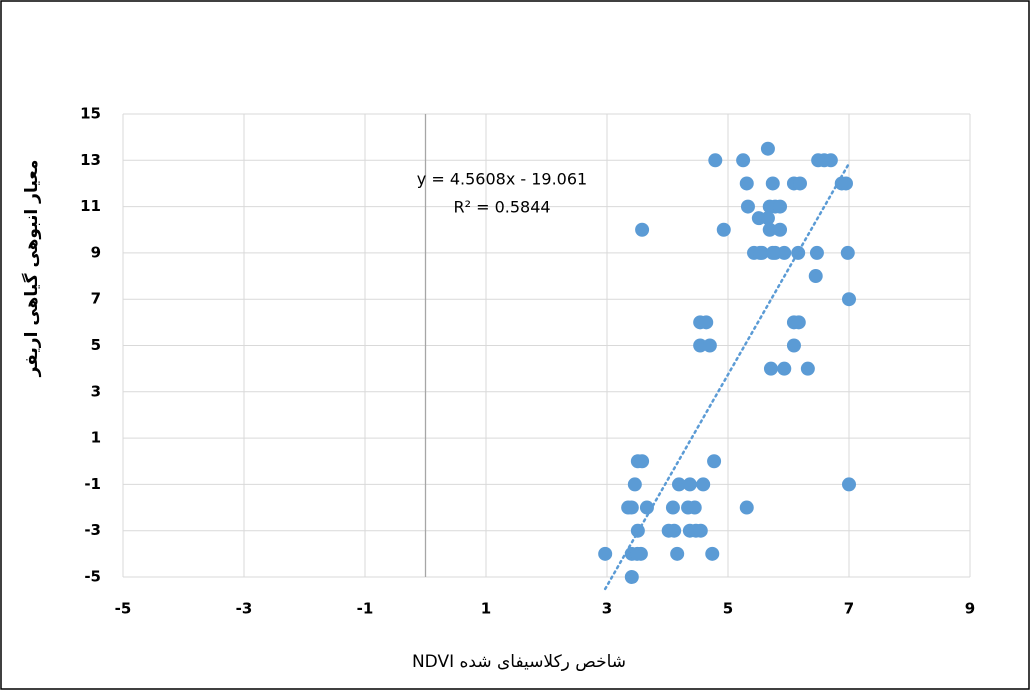 The width and height of the screenshot is (1031, 691). I want to click on y-tick-label: 11, so click(90, 206).